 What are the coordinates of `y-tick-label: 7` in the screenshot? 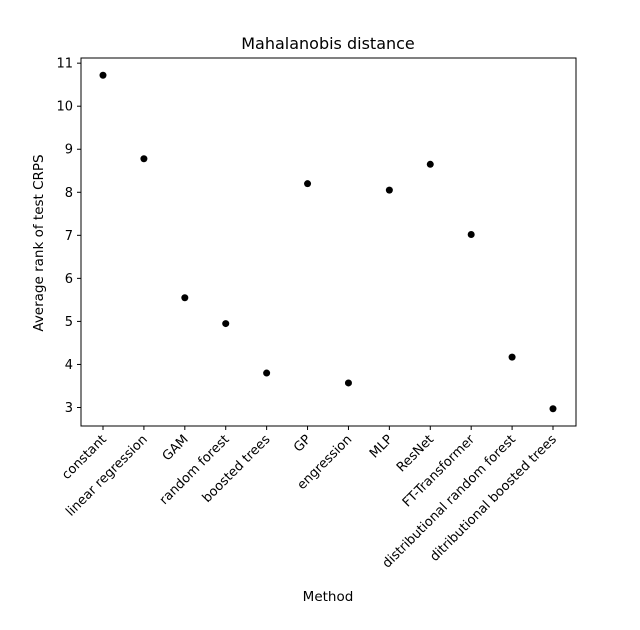 It's located at (69, 236).